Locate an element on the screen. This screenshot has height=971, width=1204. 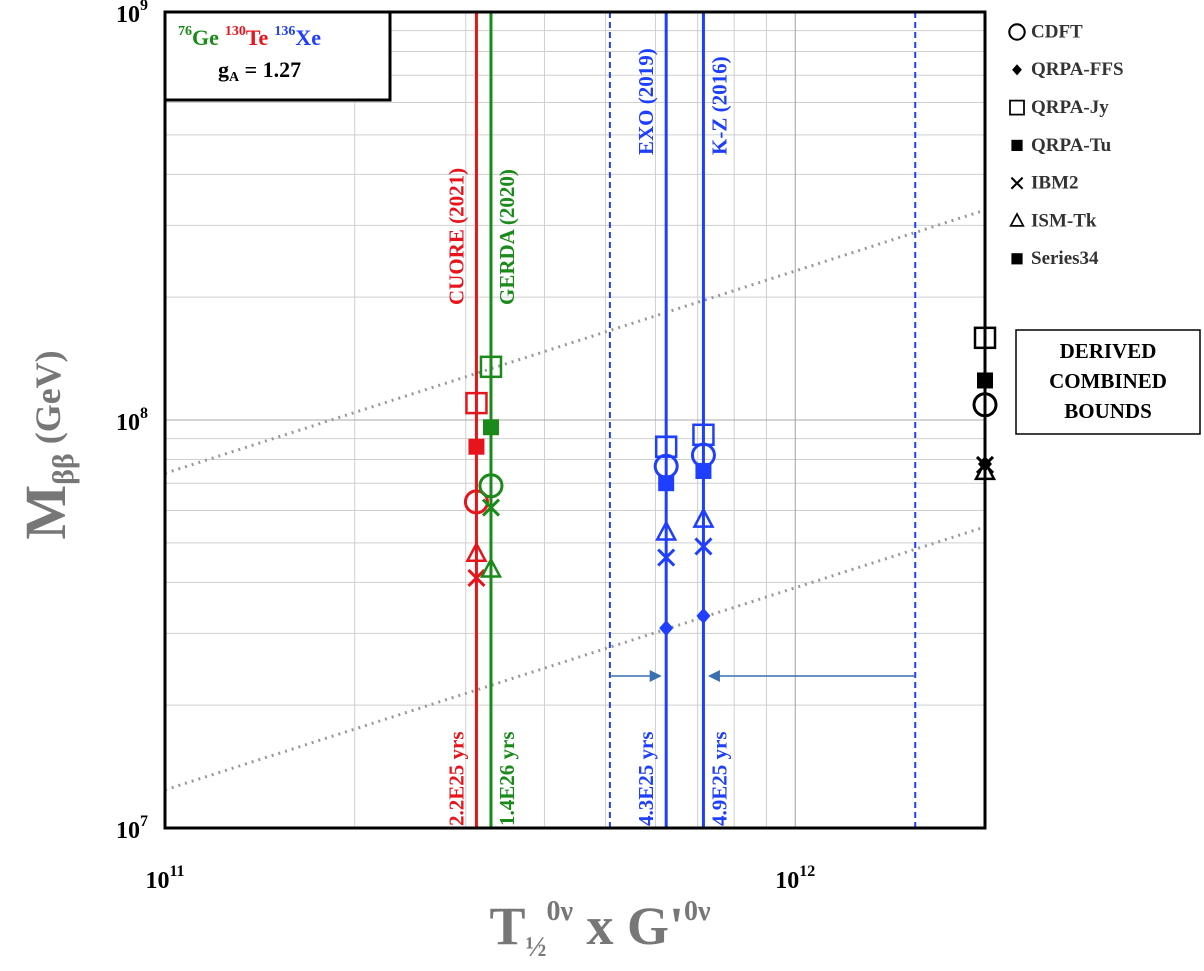
half-life-label: 1.4E26 yrs is located at coordinates (507, 779).